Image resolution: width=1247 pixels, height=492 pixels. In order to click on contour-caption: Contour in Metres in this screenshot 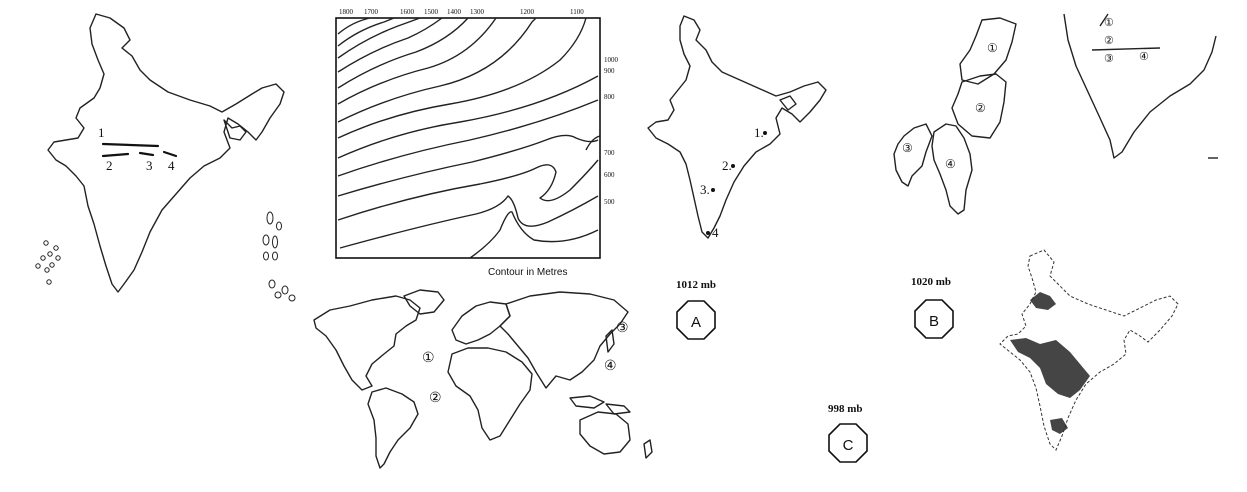, I will do `click(527, 272)`.